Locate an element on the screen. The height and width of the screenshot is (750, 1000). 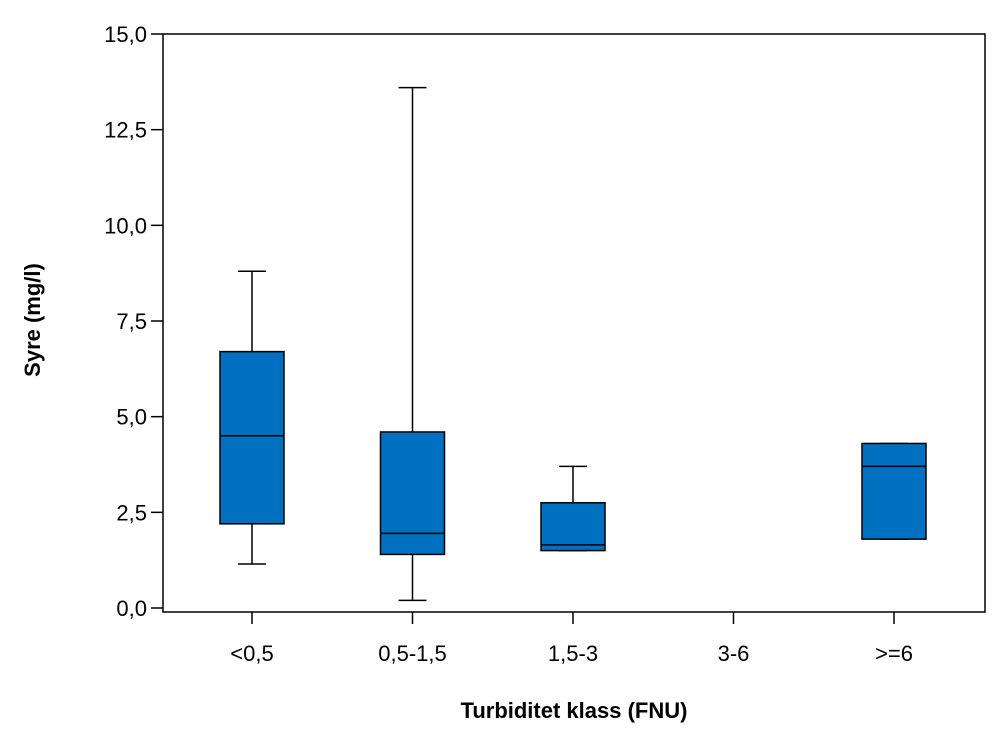
x-tick-label: <0,5 is located at coordinates (251, 653).